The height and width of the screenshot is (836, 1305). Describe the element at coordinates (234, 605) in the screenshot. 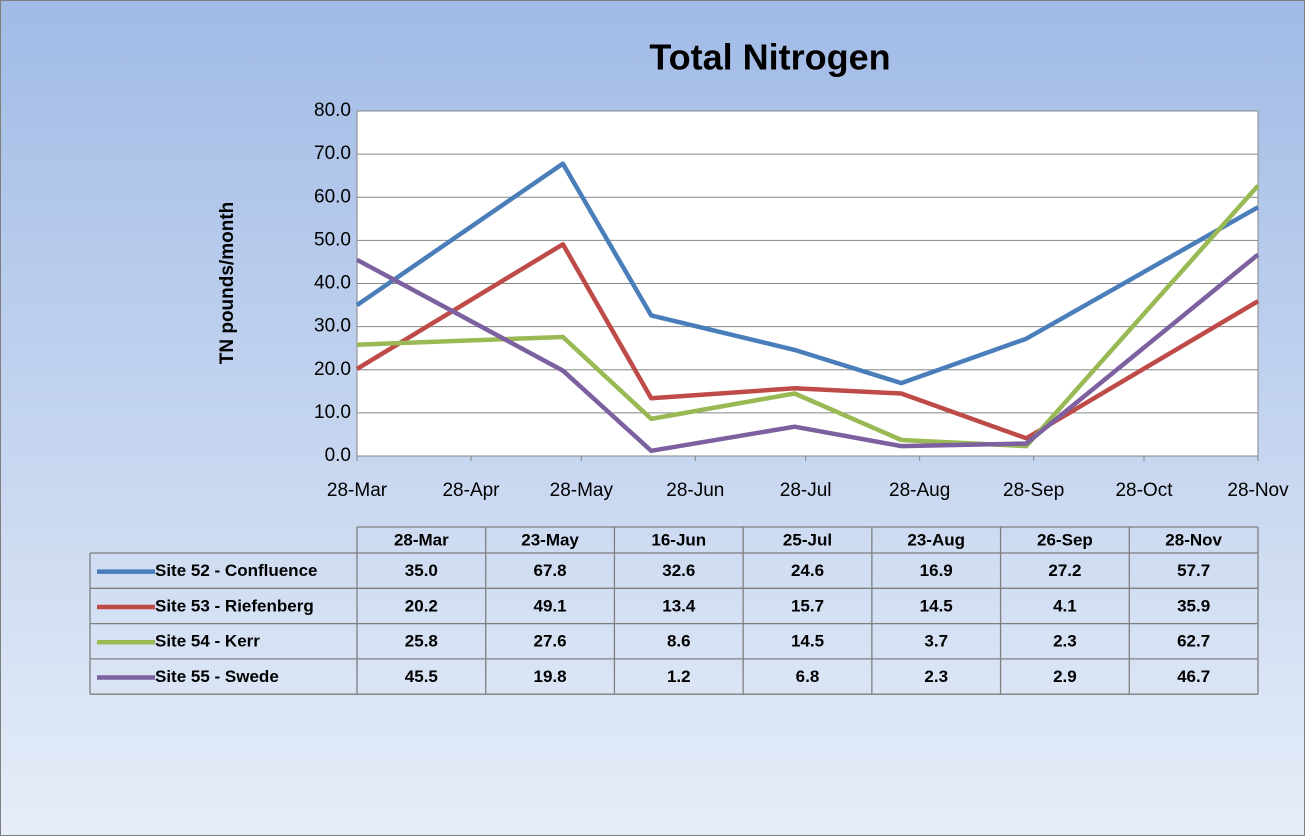

I see `legend-label: Site 53 - Riefenberg` at that location.